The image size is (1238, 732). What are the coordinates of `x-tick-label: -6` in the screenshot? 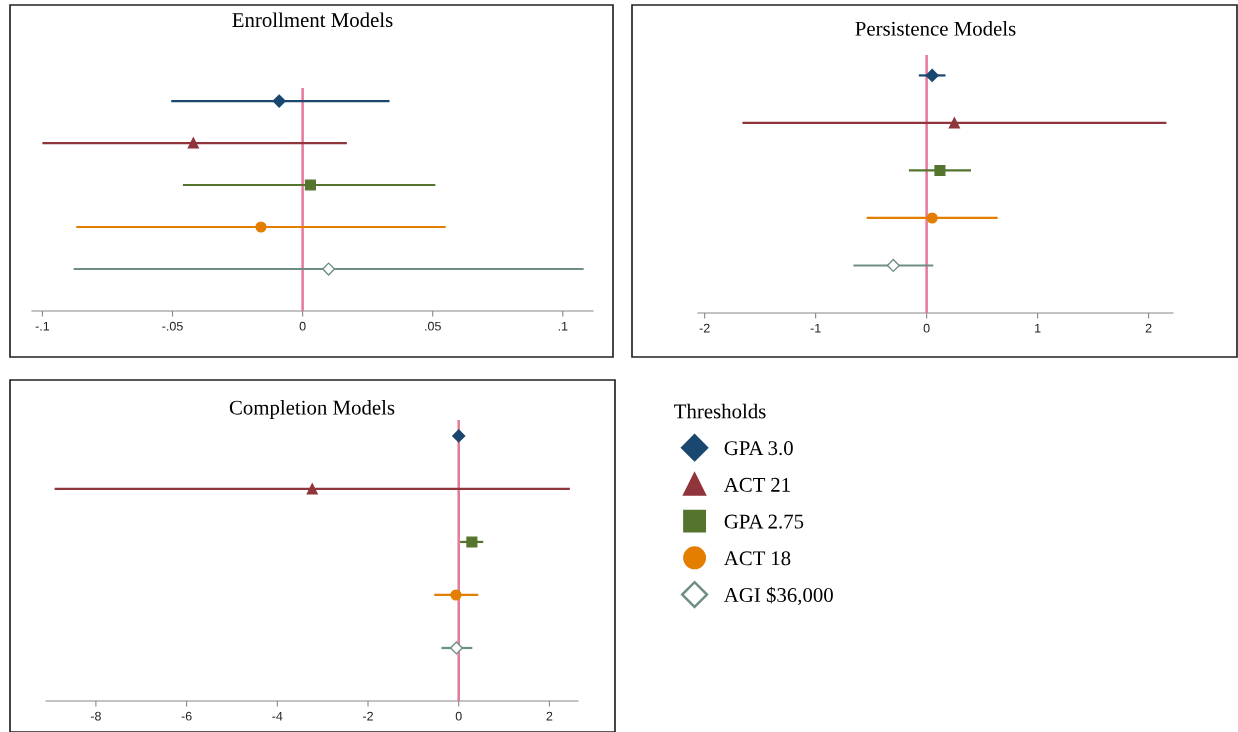 It's located at (186, 716).